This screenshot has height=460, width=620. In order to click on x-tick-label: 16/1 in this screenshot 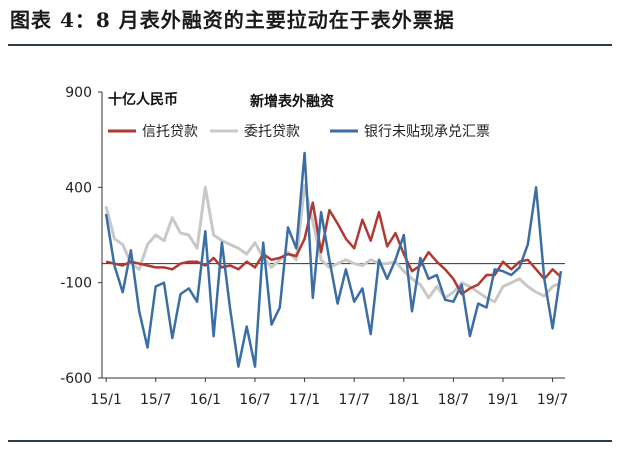, I will do `click(205, 400)`.